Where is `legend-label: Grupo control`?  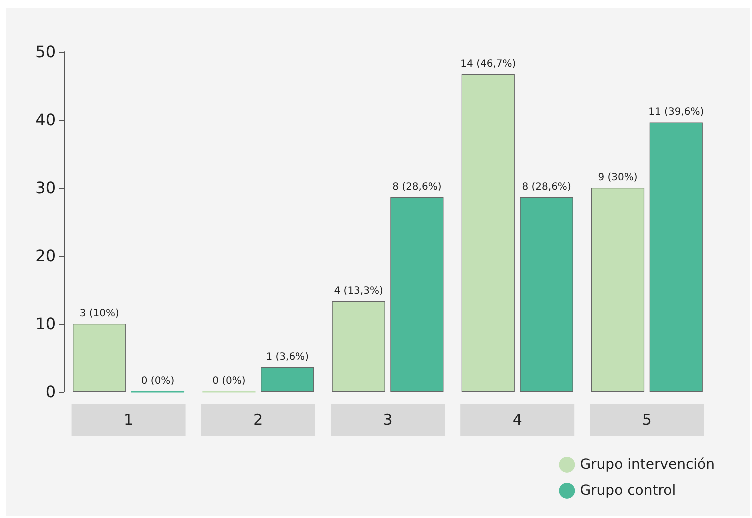
legend-label: Grupo control is located at coordinates (628, 491).